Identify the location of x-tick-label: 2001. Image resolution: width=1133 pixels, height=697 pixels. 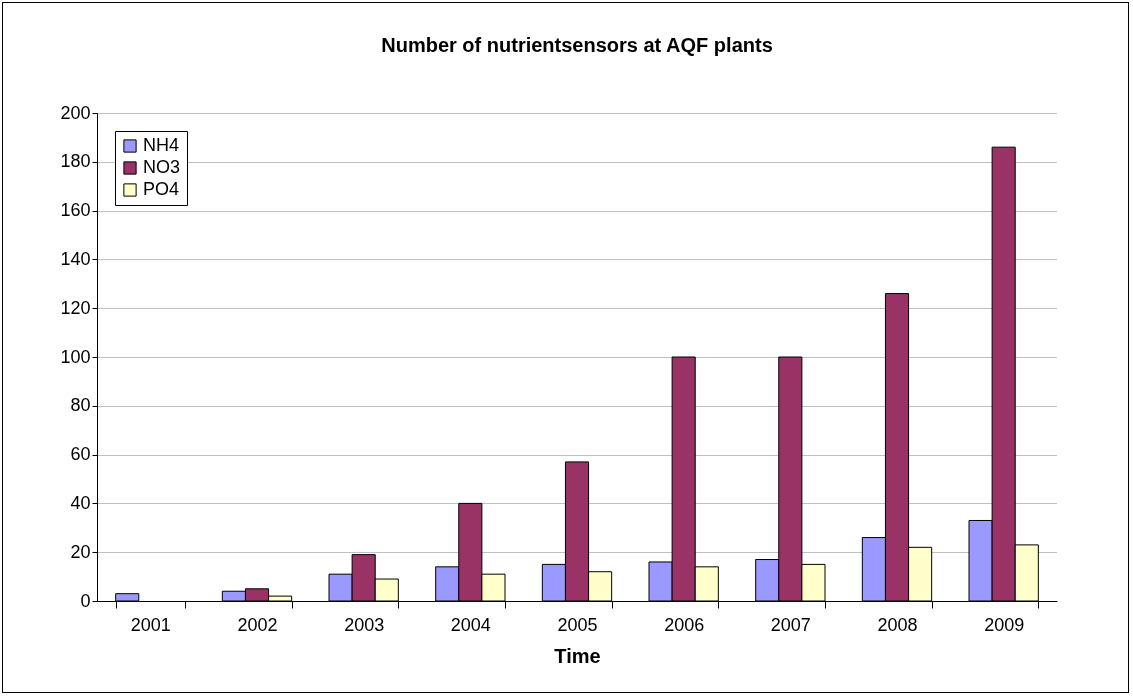
(150, 624).